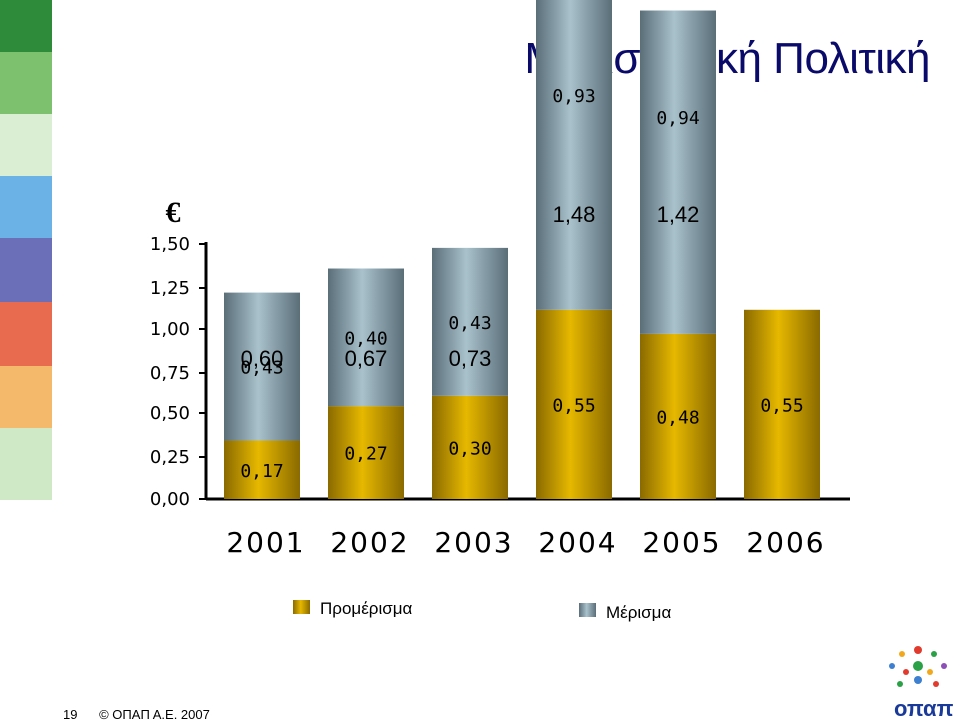  I want to click on total-label: 0,60, so click(262, 358).